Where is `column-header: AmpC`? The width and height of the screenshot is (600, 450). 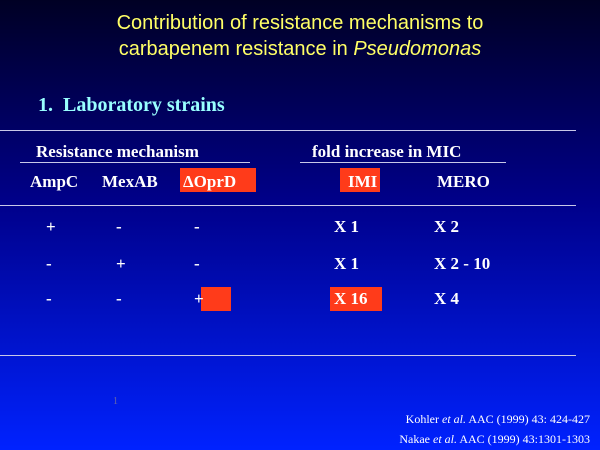 column-header: AmpC is located at coordinates (54, 181).